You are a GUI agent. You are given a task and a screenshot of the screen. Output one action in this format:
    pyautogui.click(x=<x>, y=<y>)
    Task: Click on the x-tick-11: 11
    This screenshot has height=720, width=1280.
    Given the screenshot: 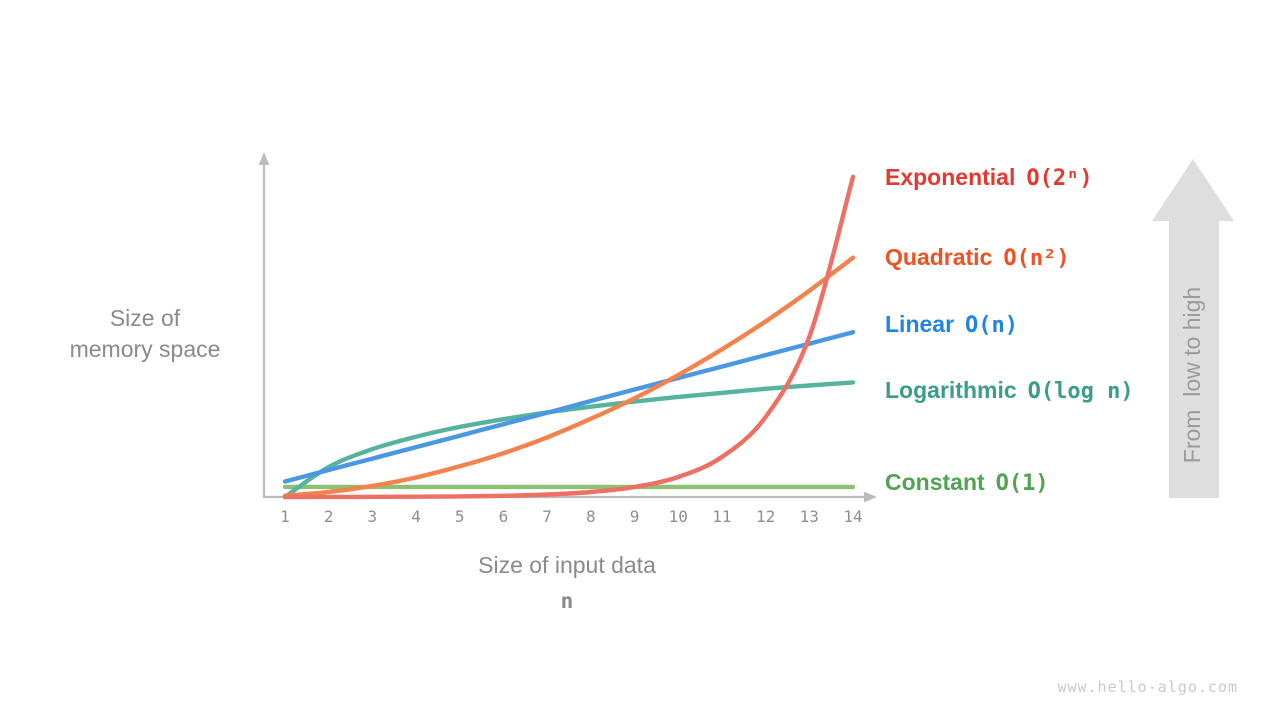 What is the action you would take?
    pyautogui.click(x=722, y=516)
    